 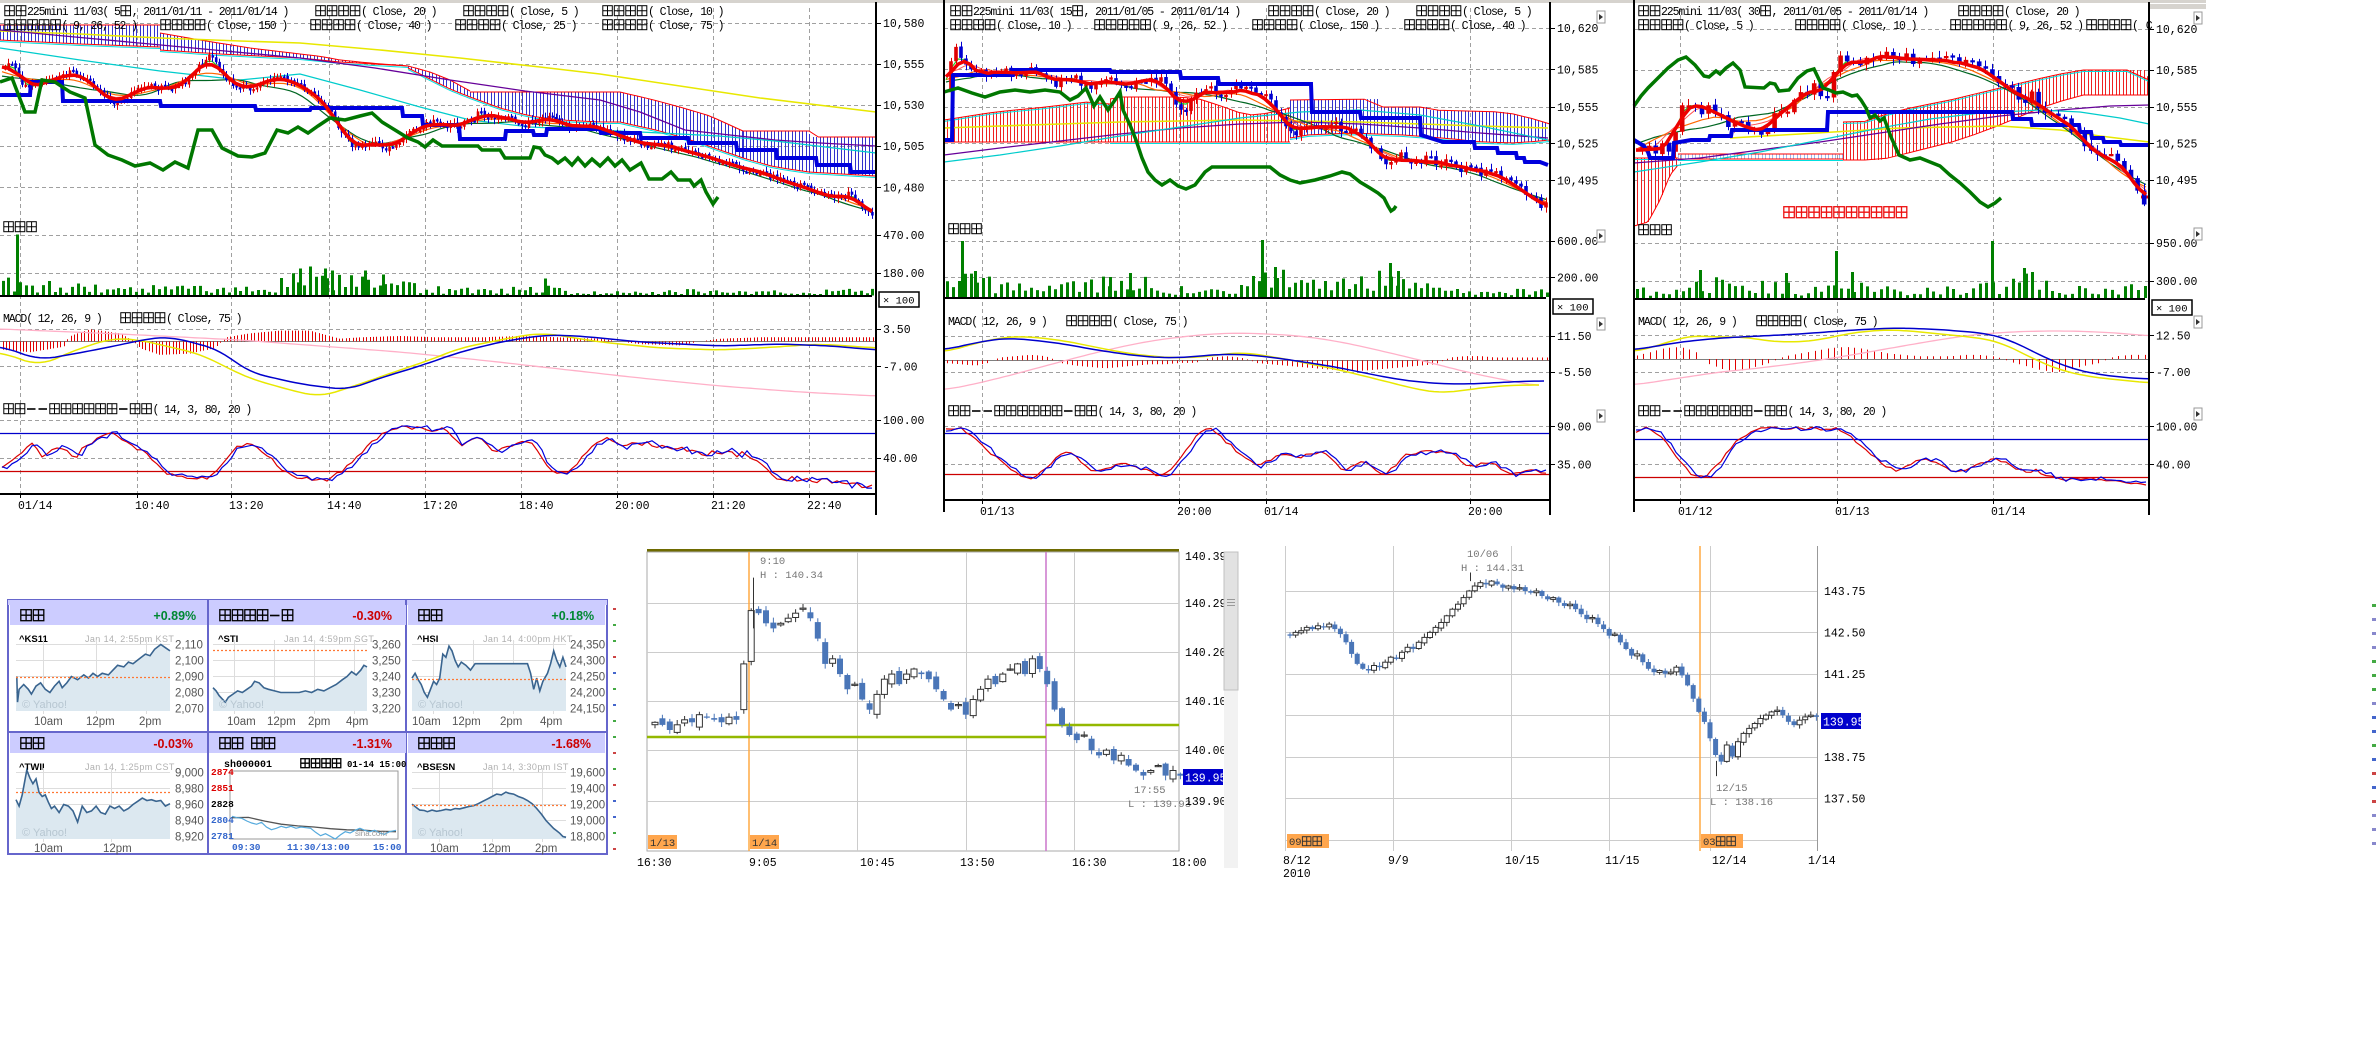 What do you see at coordinates (319, 722) in the screenshot?
I see `svg-text: 2pm` at bounding box center [319, 722].